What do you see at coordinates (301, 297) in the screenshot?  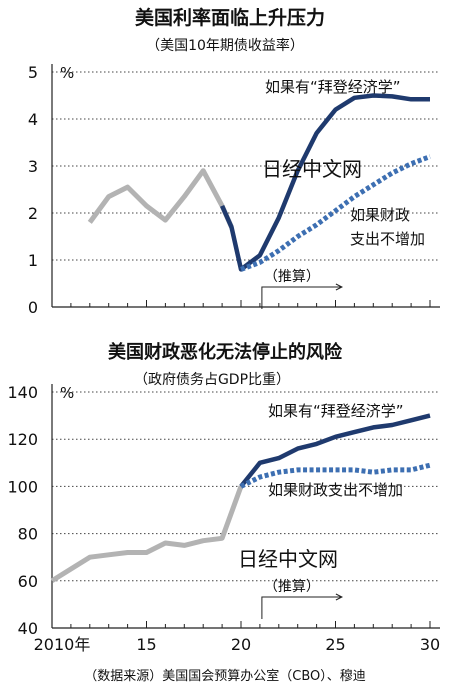 I see `chart1-estimate-bracket` at bounding box center [301, 297].